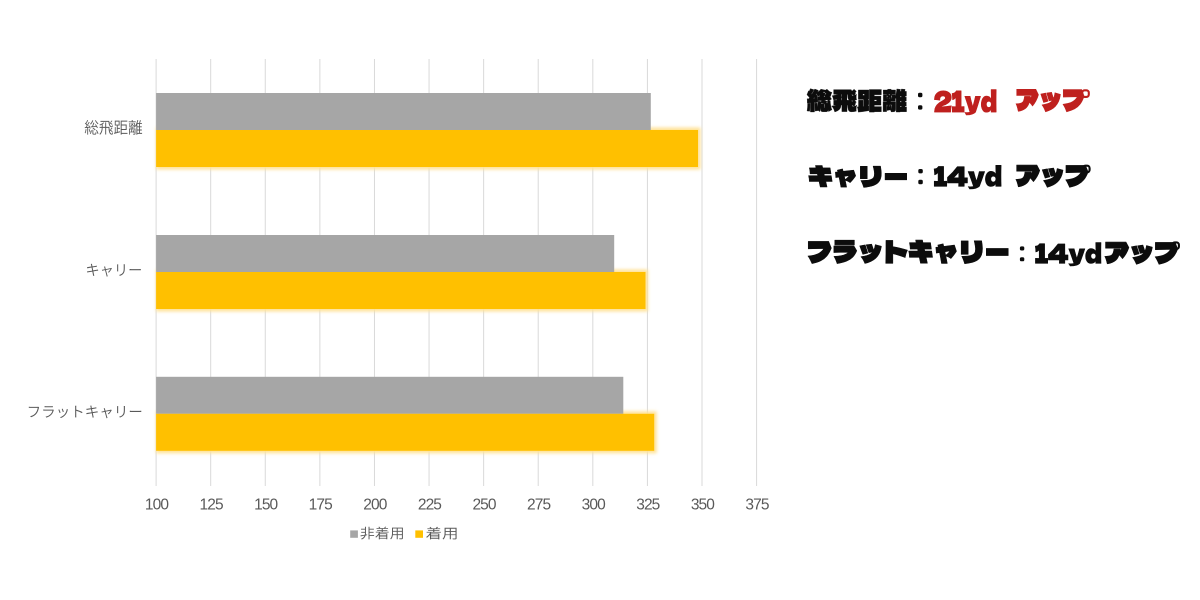 The image size is (1200, 600). What do you see at coordinates (484, 505) in the screenshot?
I see `svg-text: 250` at bounding box center [484, 505].